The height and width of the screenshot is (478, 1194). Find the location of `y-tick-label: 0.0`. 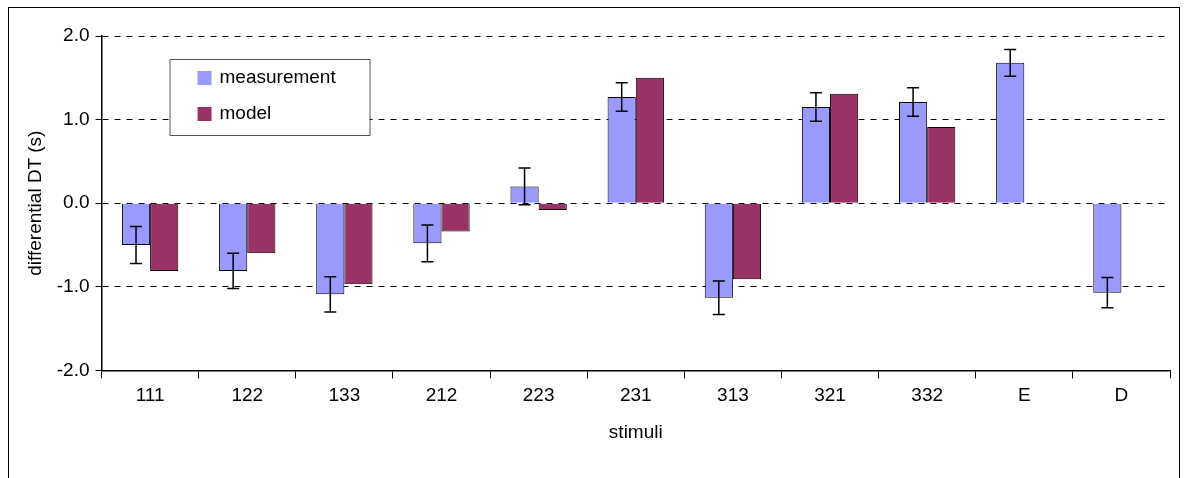

y-tick-label: 0.0 is located at coordinates (76, 202).